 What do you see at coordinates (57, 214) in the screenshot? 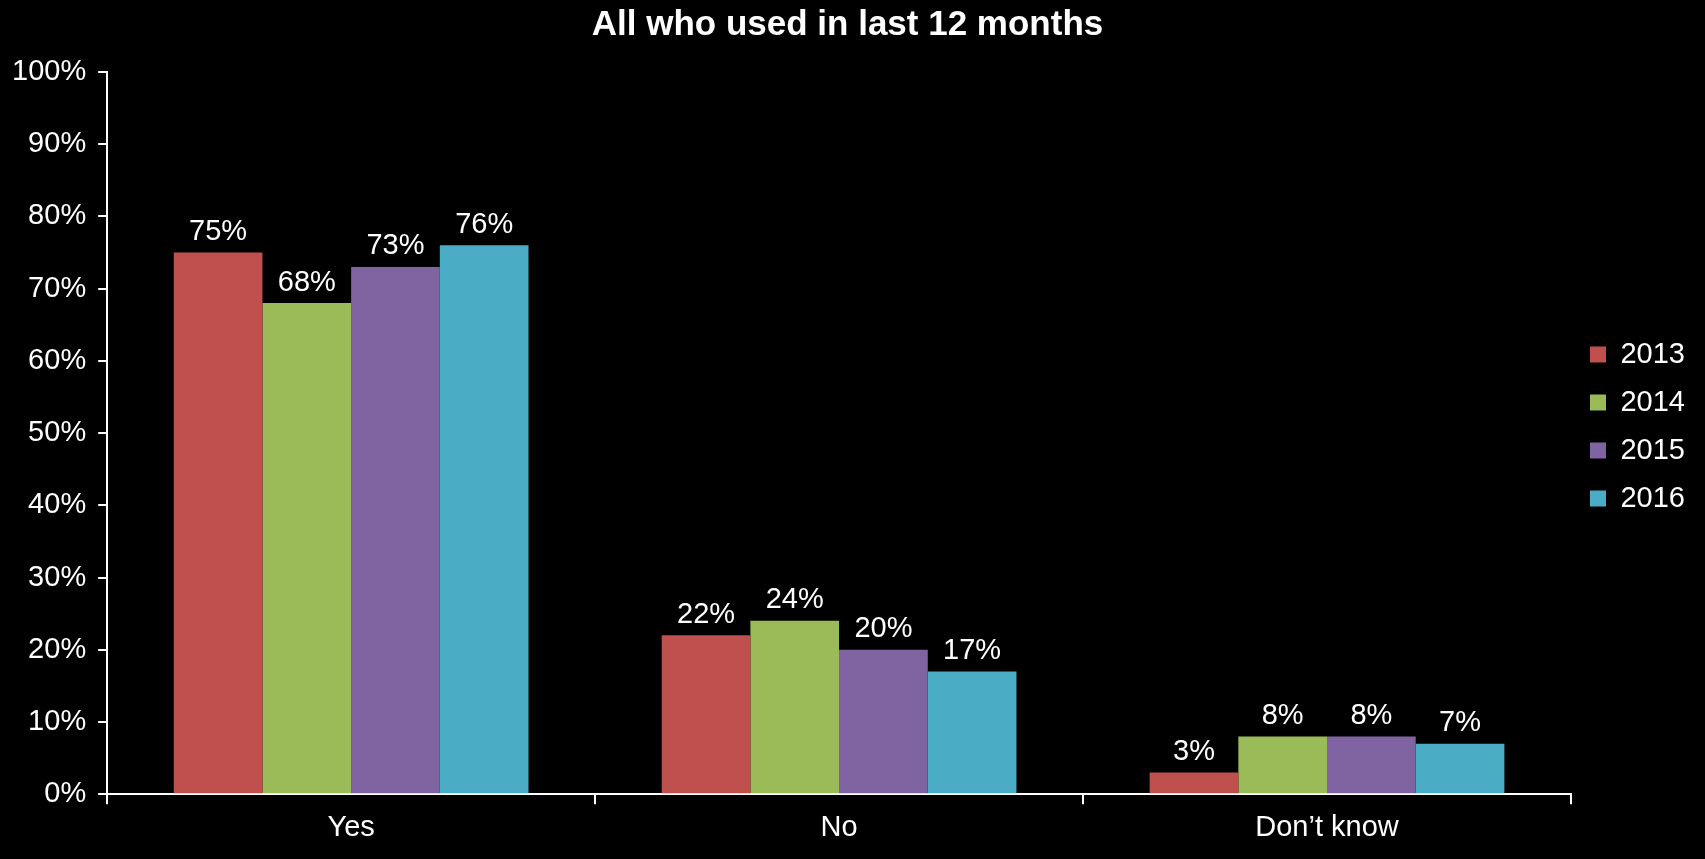
I see `y-tick-label: 80%` at bounding box center [57, 214].